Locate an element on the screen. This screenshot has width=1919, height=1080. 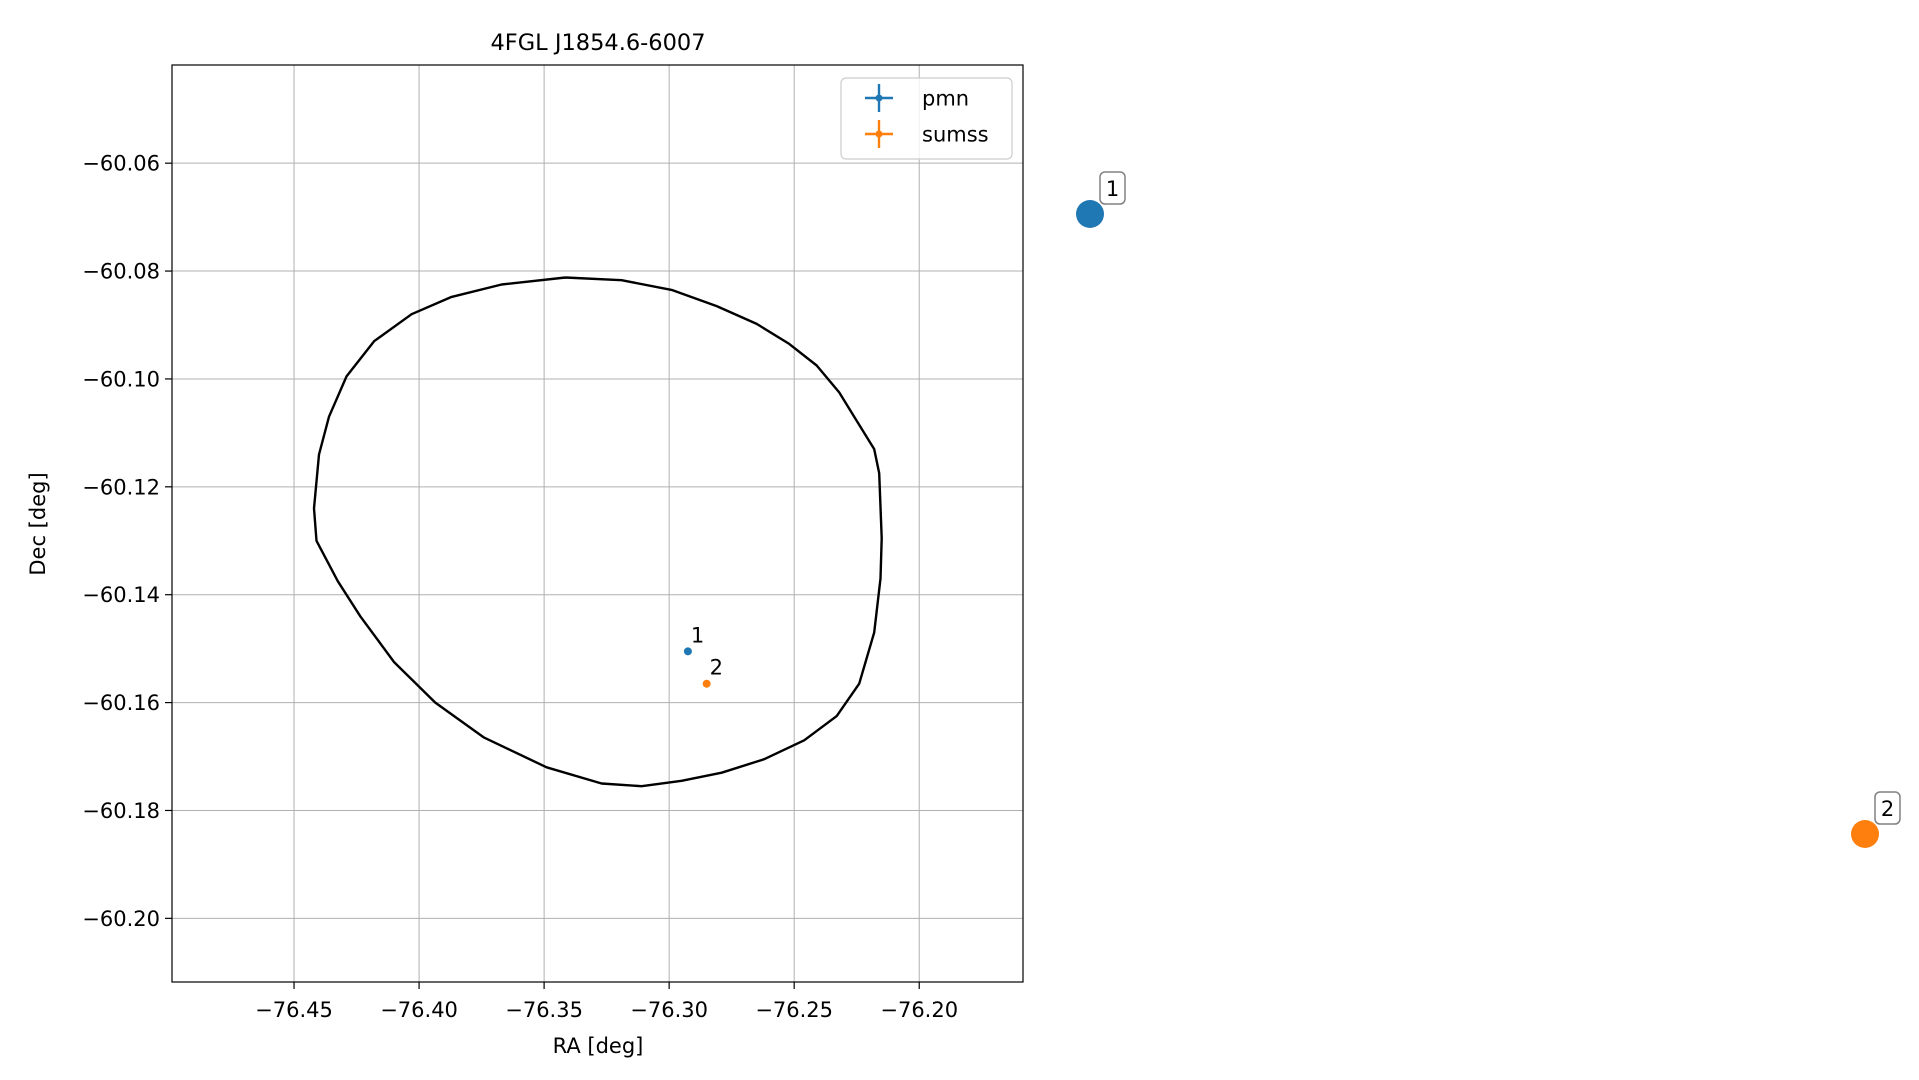
y-tick-label: −60.16 is located at coordinates (121, 703).